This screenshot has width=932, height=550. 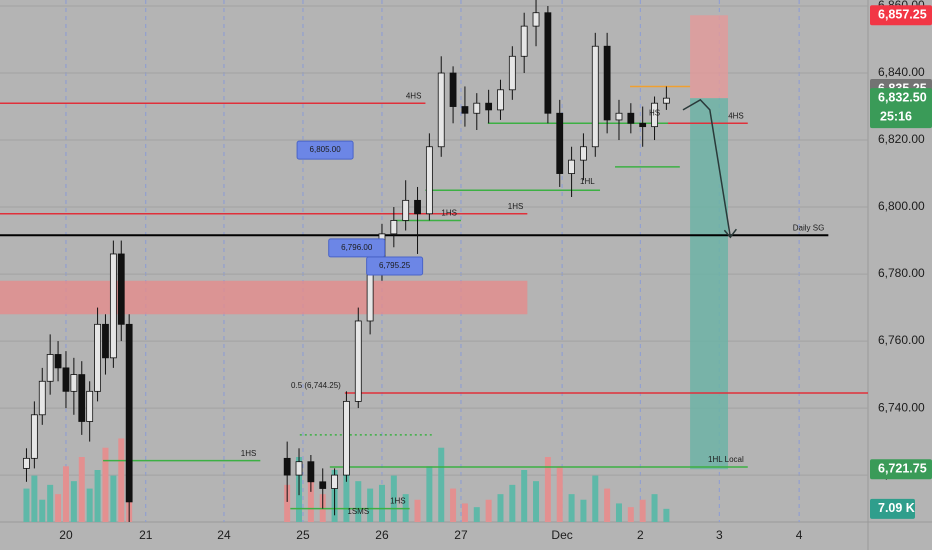 What do you see at coordinates (316, 385) in the screenshot?
I see `level-label: 0.5 (6,744.25)` at bounding box center [316, 385].